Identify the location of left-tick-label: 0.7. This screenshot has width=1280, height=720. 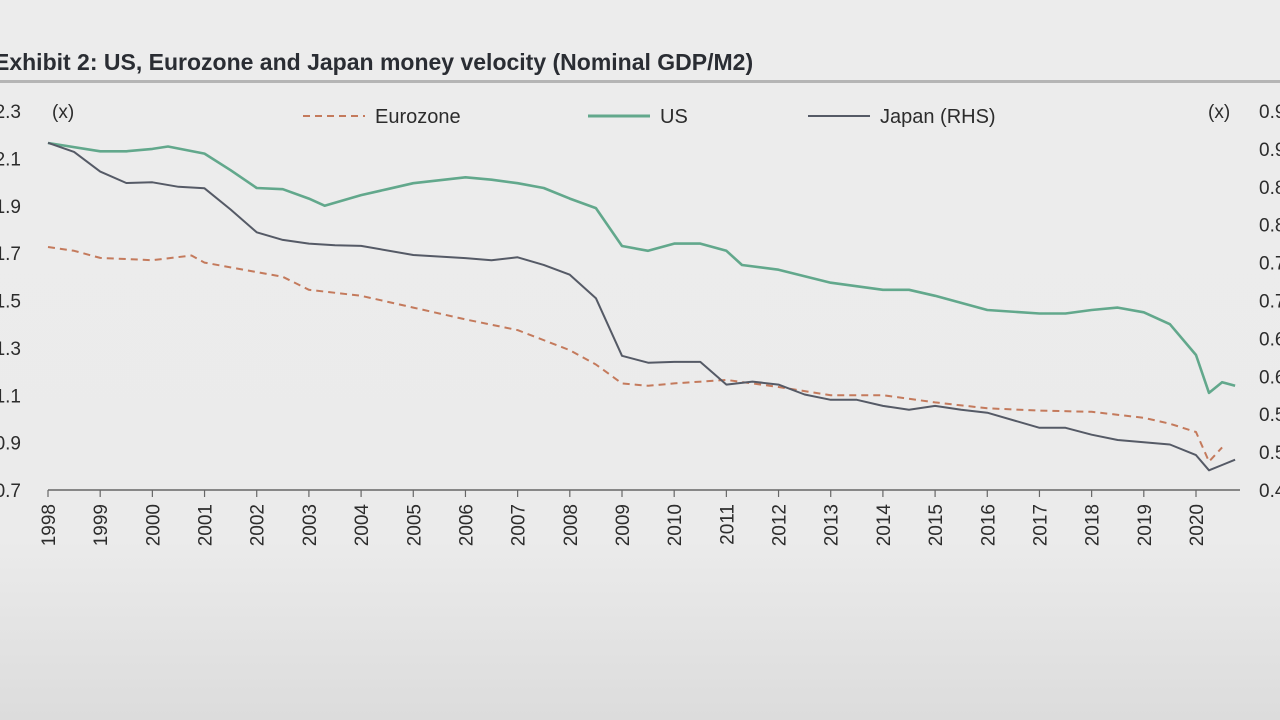
(10, 491).